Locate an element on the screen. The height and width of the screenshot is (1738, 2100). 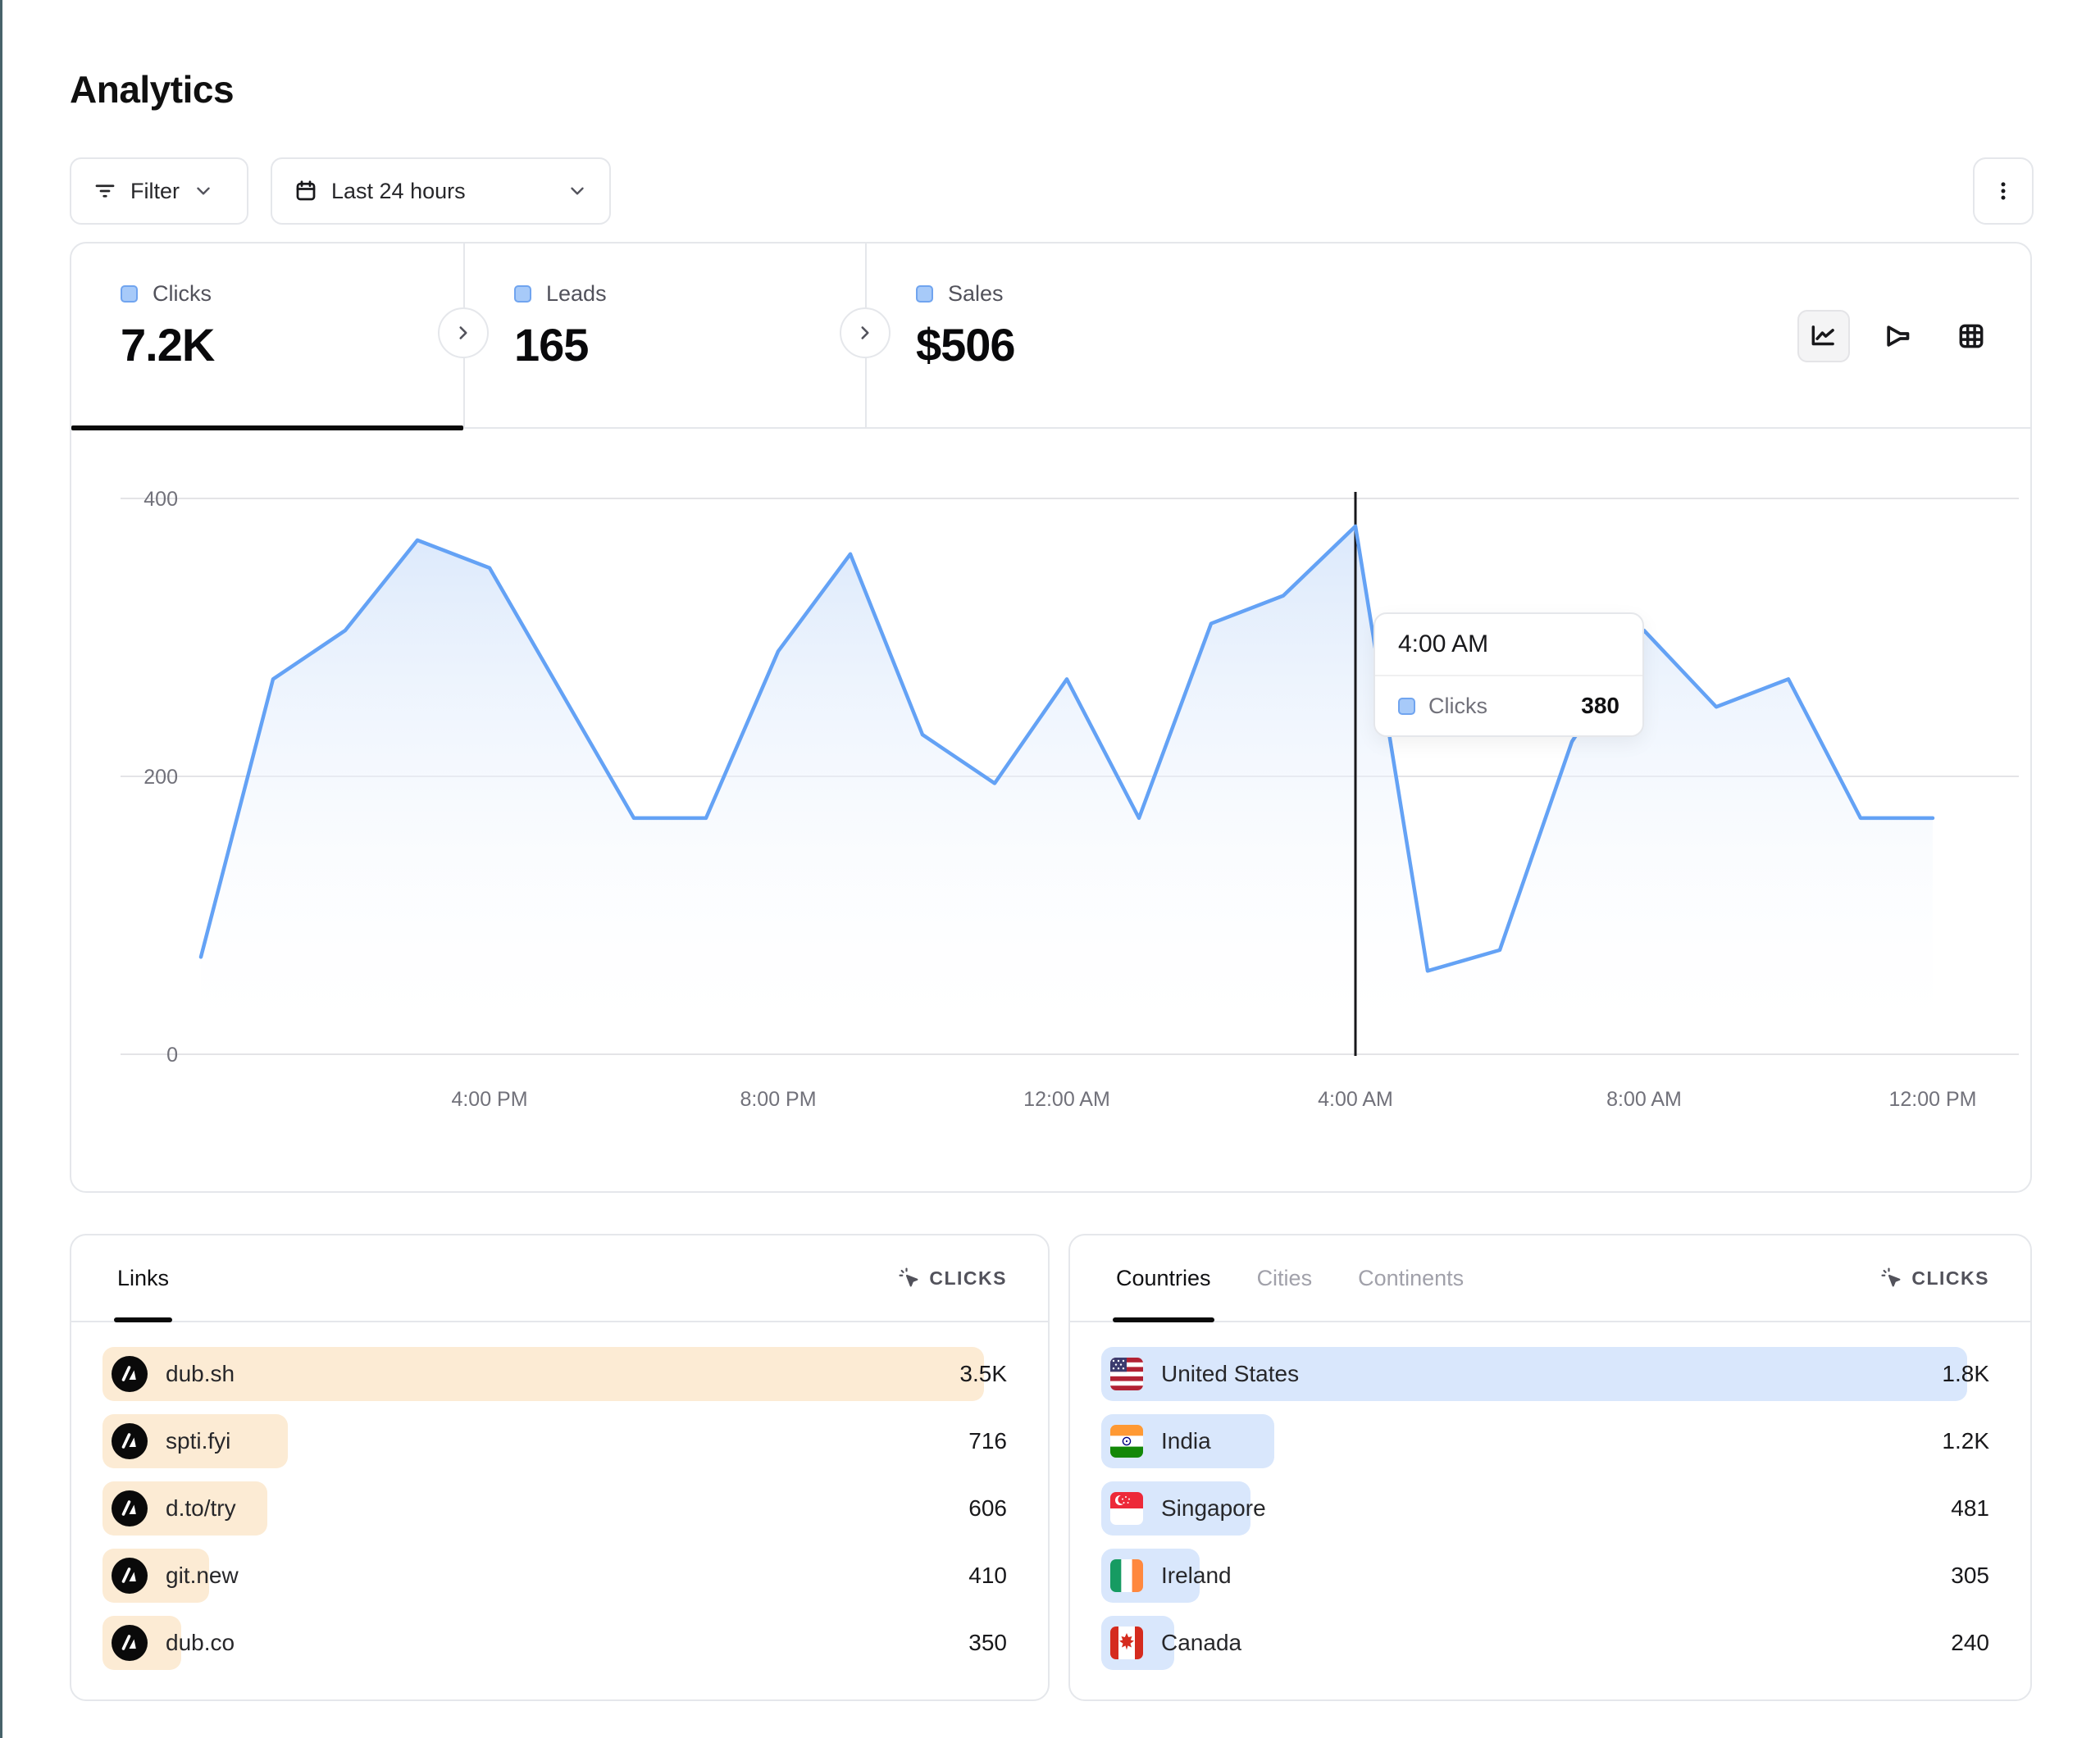
clicks-tab-label: Clicks is located at coordinates (182, 293).